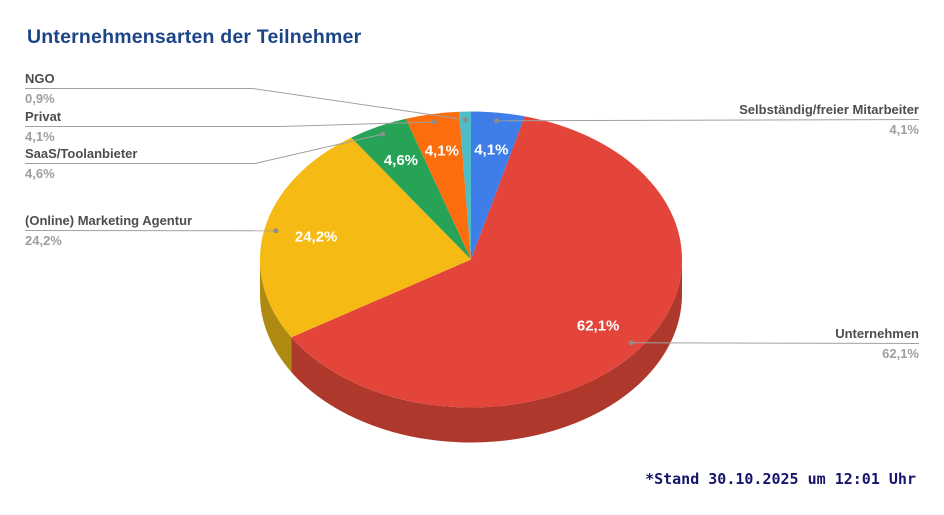 This screenshot has width=944, height=515. I want to click on callout-label-unternehmen: Unternehmen 62,1%, so click(877, 343).